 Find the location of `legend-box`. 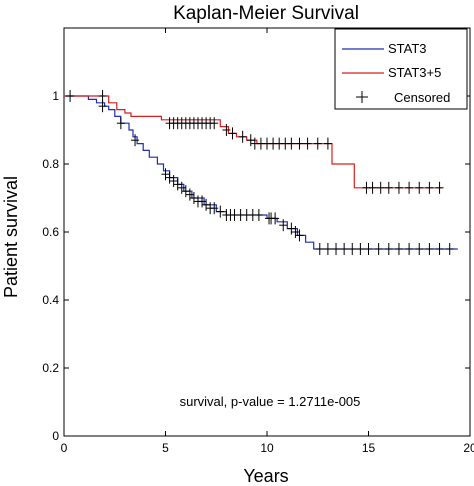

legend-box is located at coordinates (401, 69).